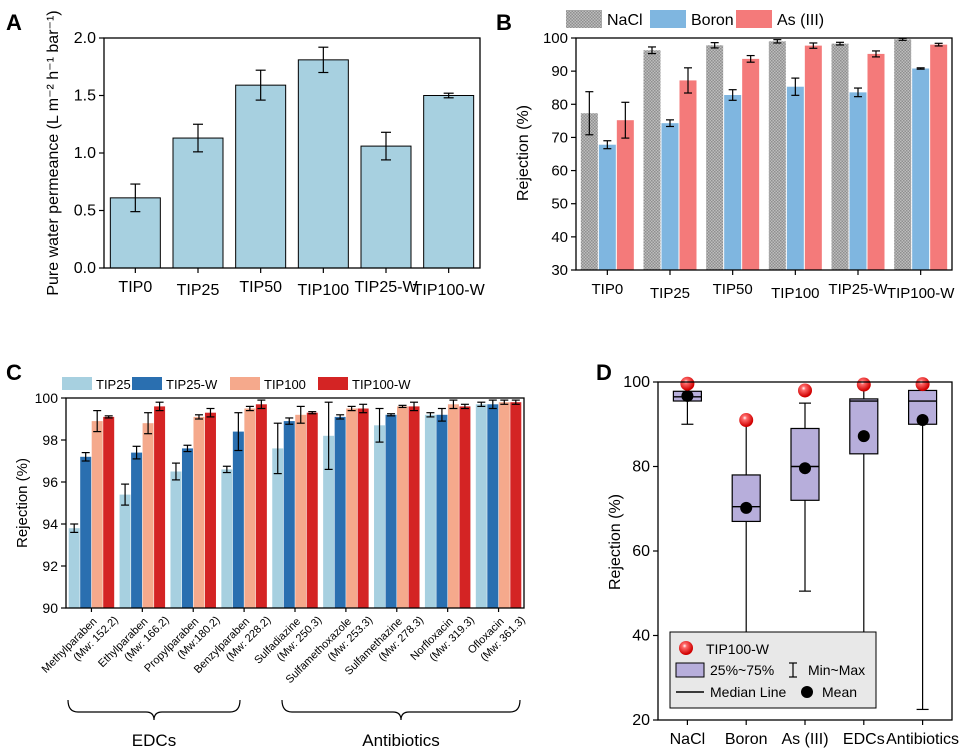  Describe the element at coordinates (85, 38) in the screenshot. I see `panel-a-ytick-label: 2.0` at that location.